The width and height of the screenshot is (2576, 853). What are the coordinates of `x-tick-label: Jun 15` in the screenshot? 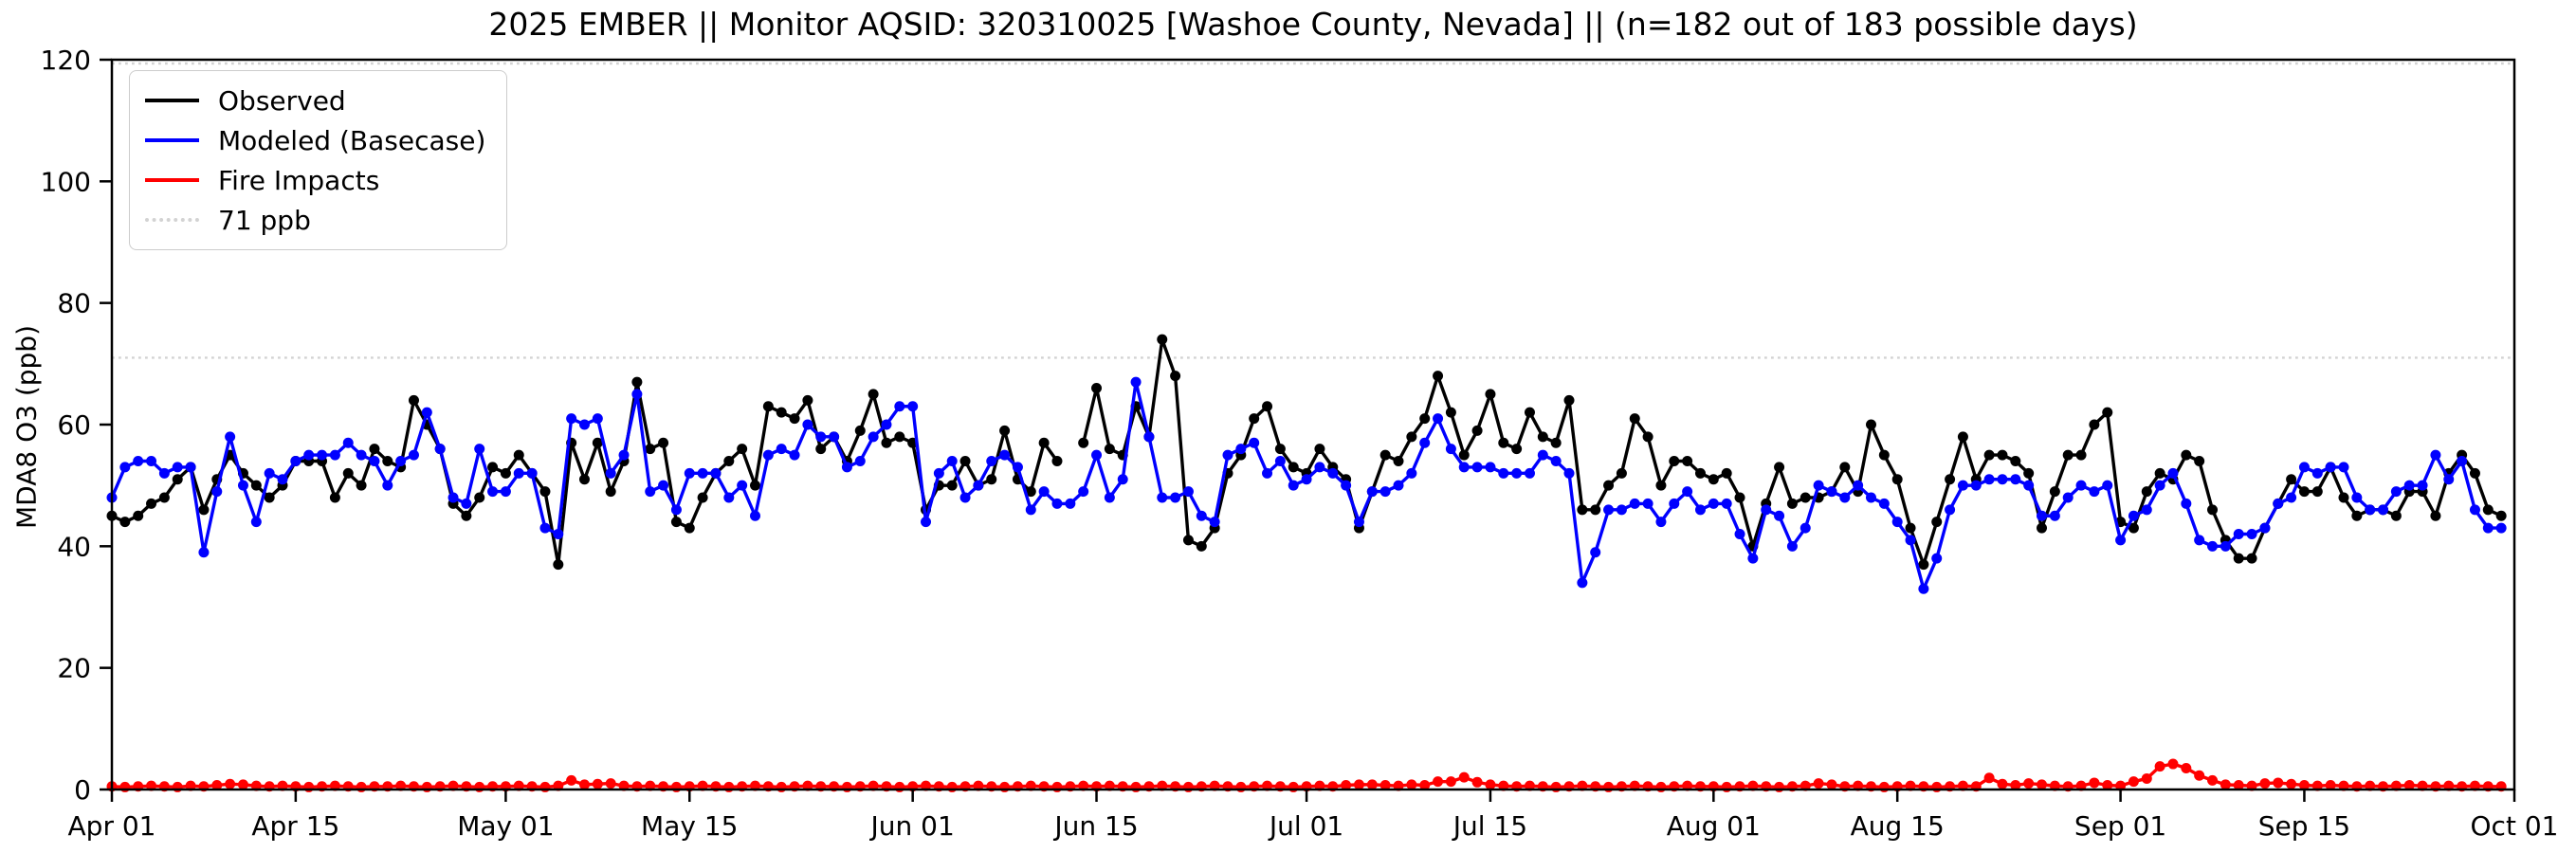 It's located at (1095, 826).